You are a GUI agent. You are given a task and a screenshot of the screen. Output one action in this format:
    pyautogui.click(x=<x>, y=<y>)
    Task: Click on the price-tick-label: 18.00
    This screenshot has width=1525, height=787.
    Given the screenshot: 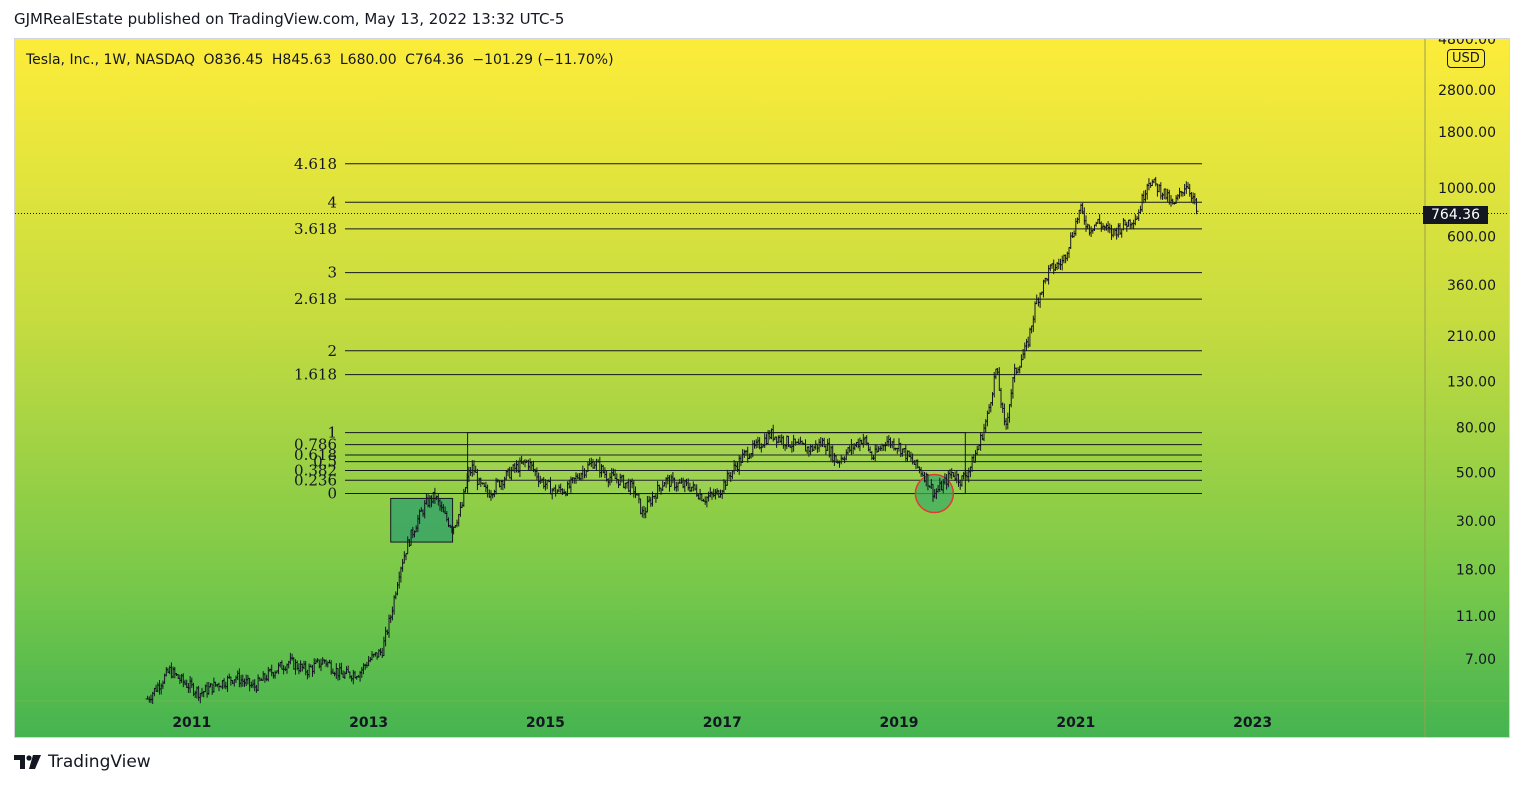 What is the action you would take?
    pyautogui.click(x=1476, y=570)
    